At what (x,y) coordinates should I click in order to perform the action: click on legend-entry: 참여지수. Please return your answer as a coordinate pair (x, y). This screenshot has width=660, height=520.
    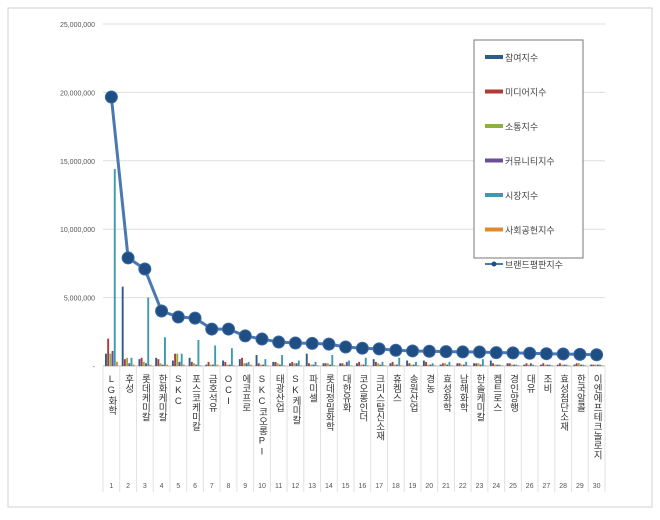
    Looking at the image, I should click on (521, 57).